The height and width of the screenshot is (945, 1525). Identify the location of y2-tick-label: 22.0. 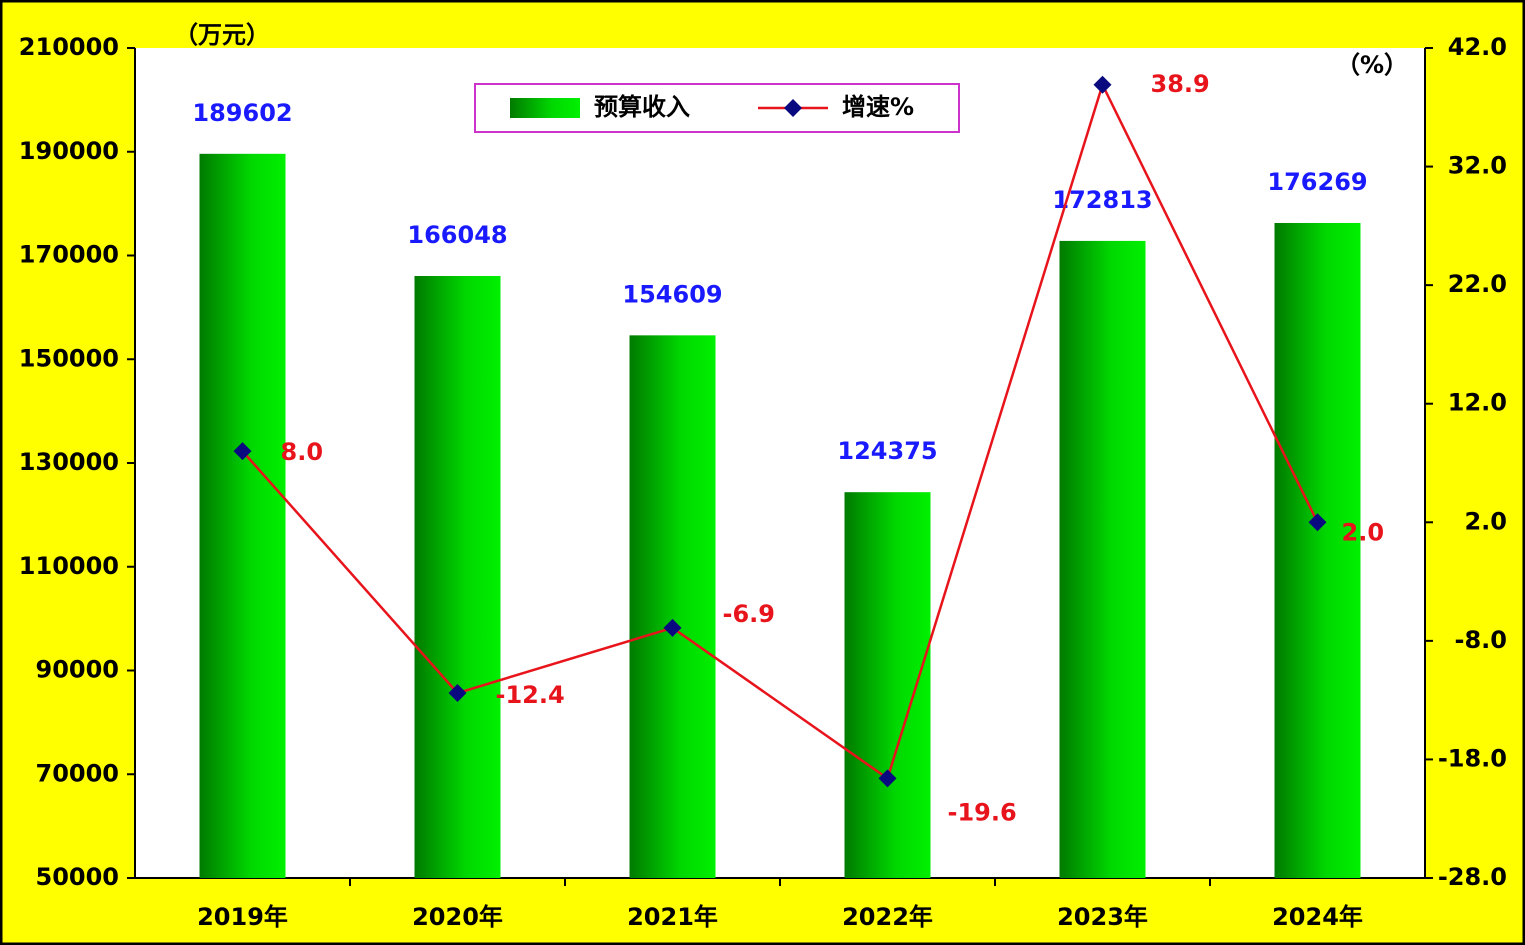
(1477, 284).